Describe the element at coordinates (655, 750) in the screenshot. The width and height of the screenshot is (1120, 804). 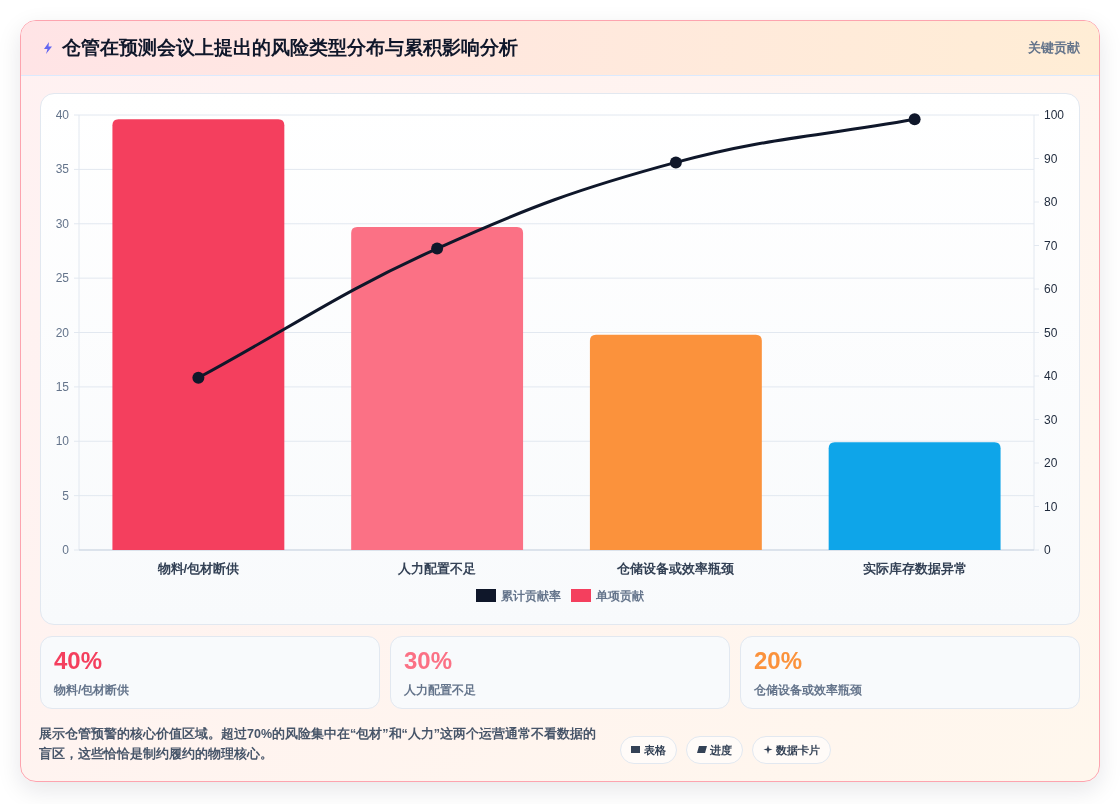
I see `text: 表格` at that location.